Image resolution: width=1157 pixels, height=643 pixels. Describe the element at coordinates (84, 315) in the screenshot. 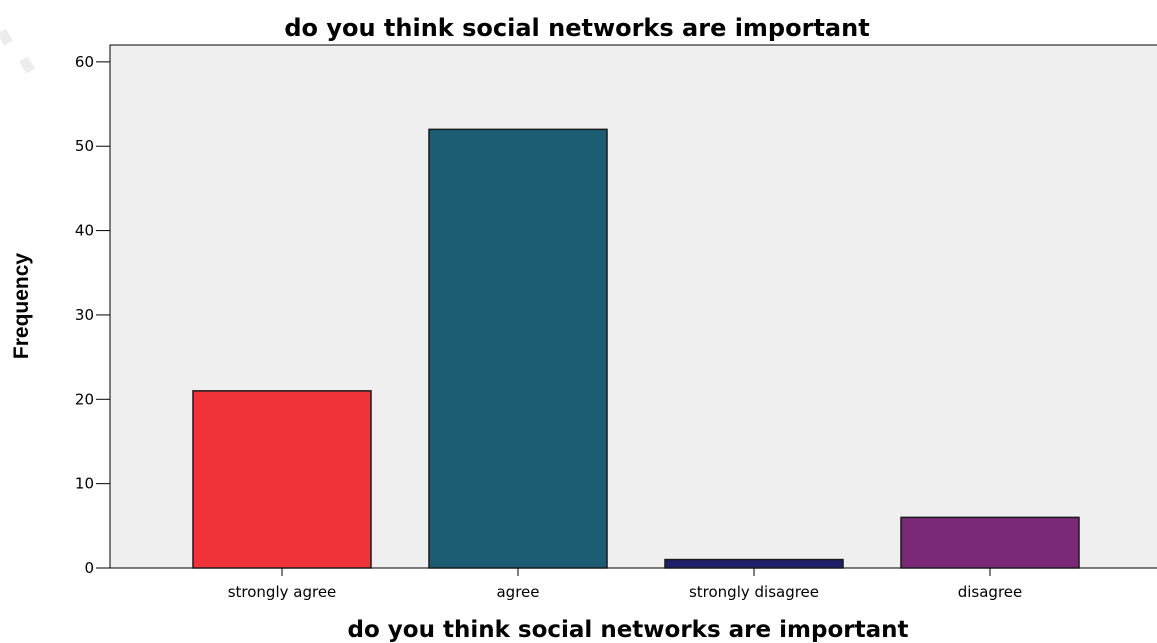

I see `y-tick-label: 30` at that location.